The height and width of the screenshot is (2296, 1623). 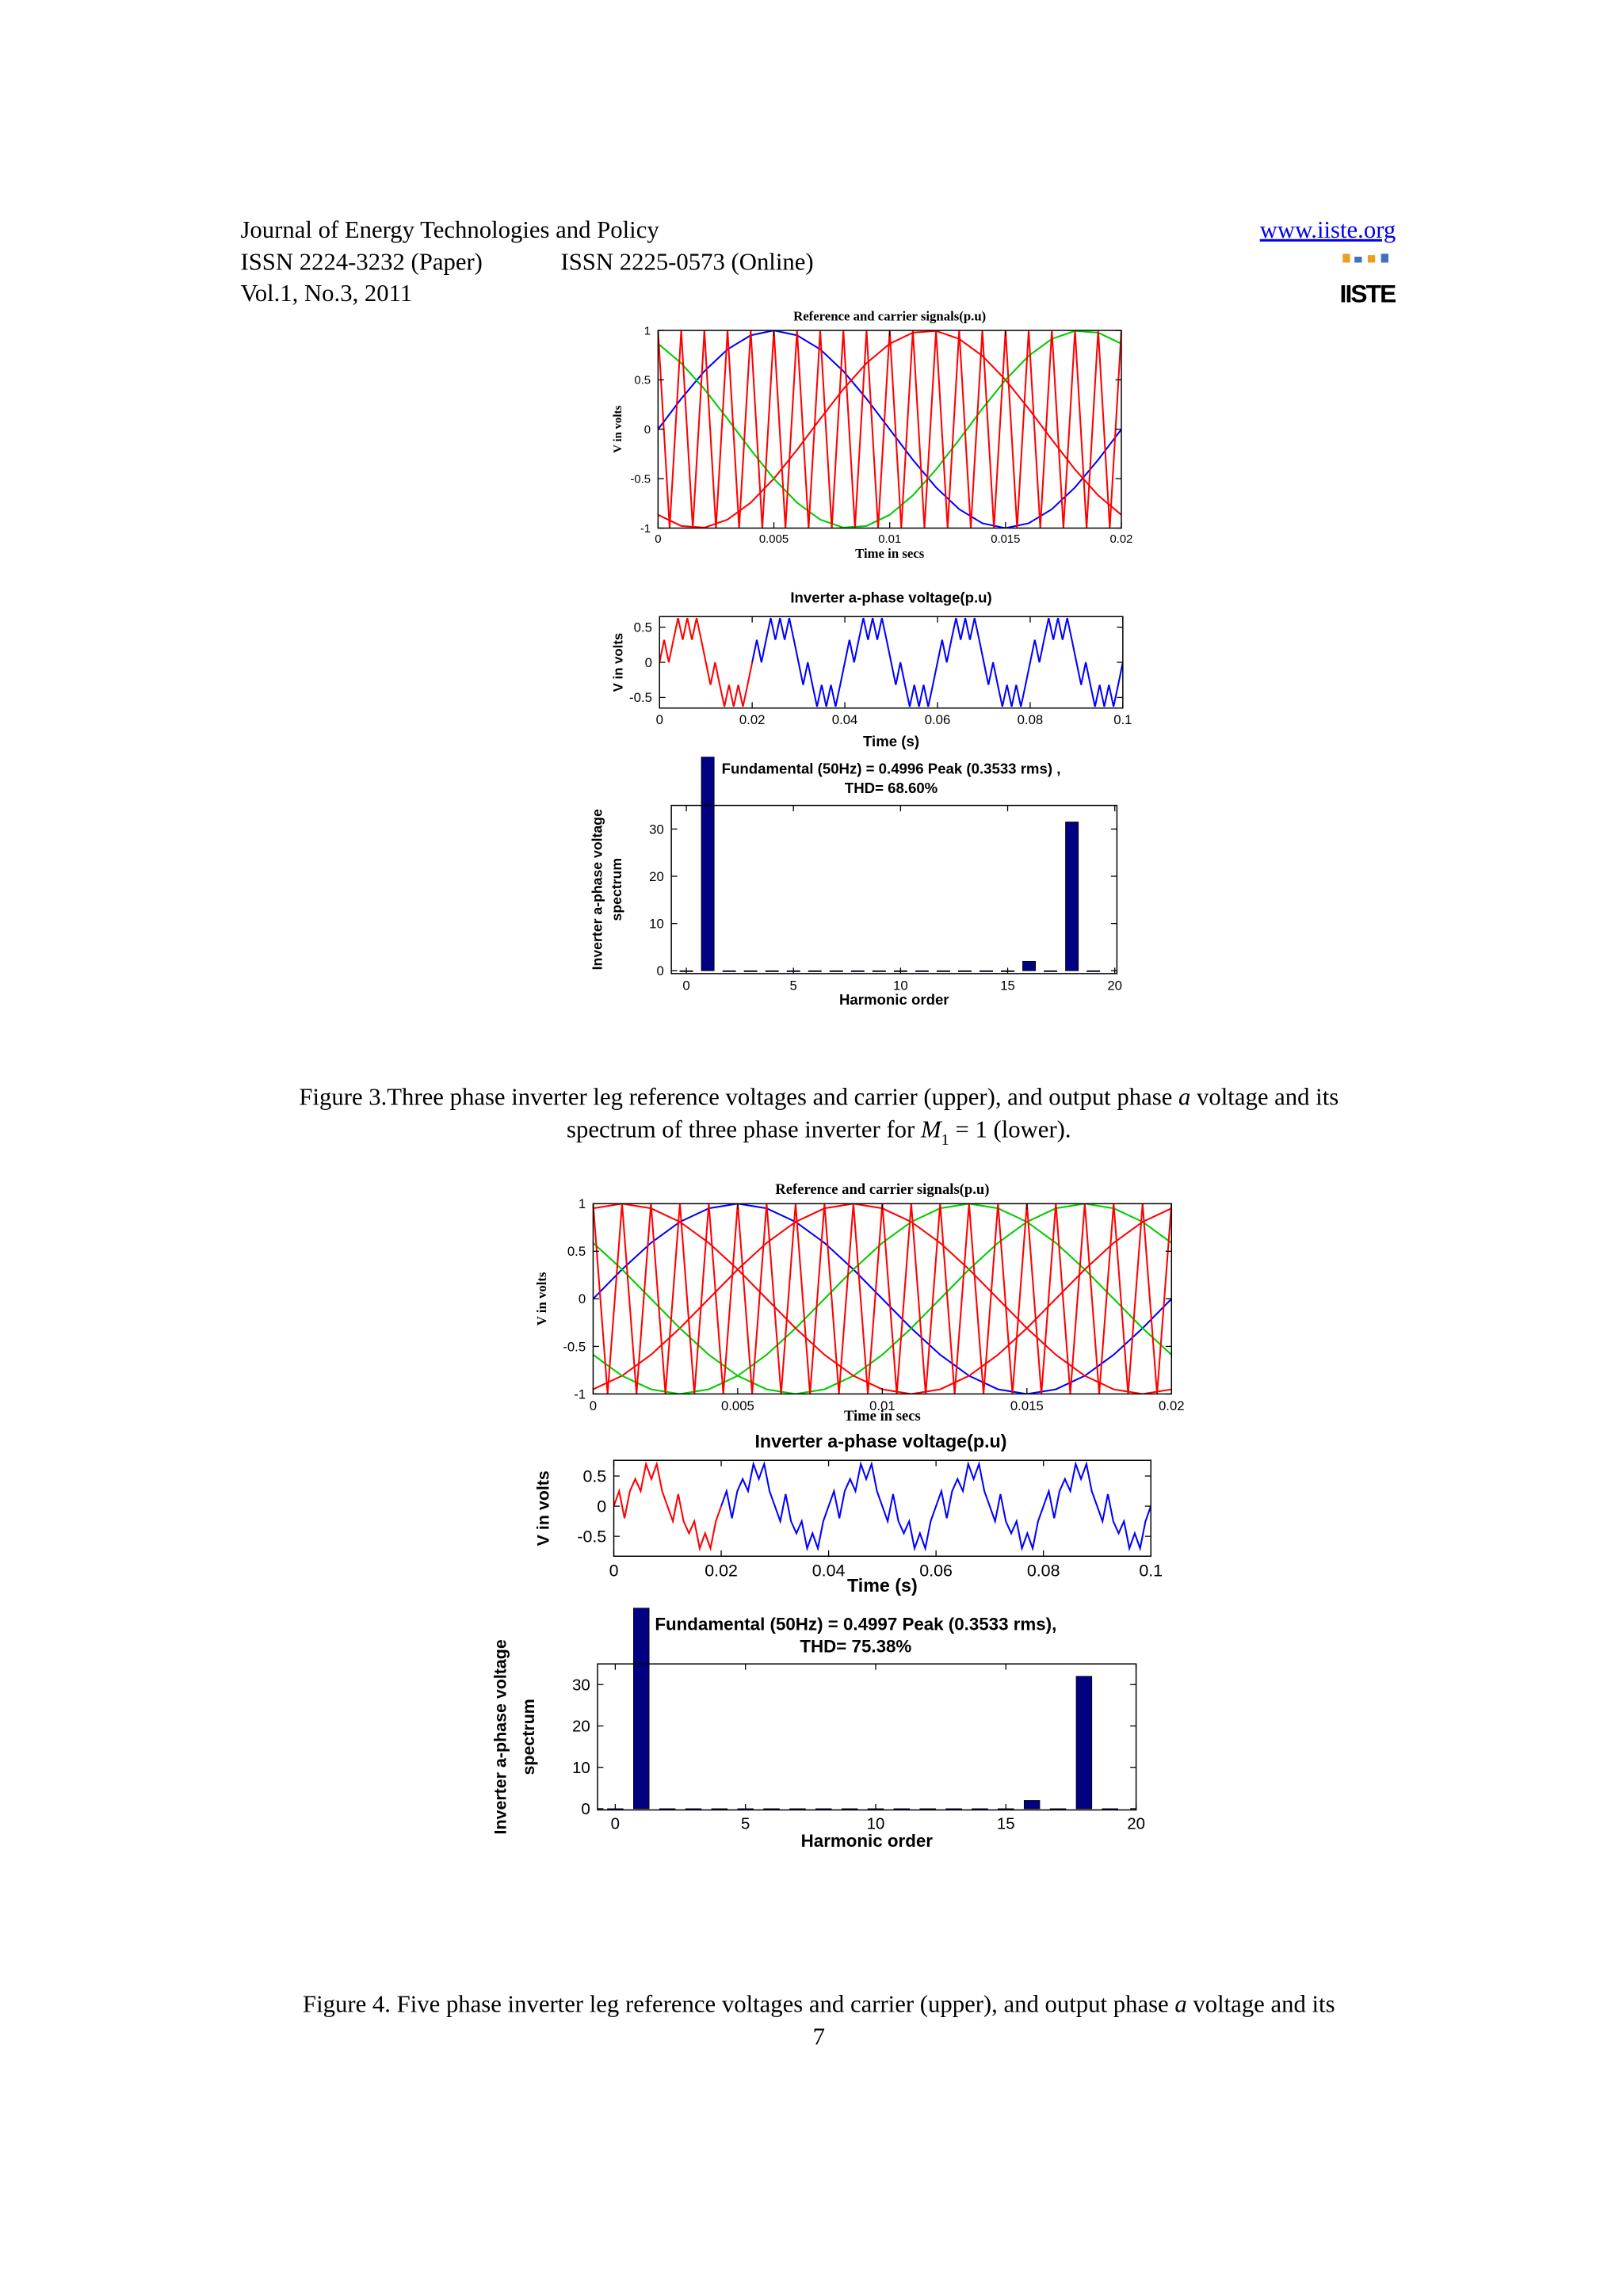 What do you see at coordinates (1010, 1129) in the screenshot?
I see `caption-text: = 1 (lower).` at bounding box center [1010, 1129].